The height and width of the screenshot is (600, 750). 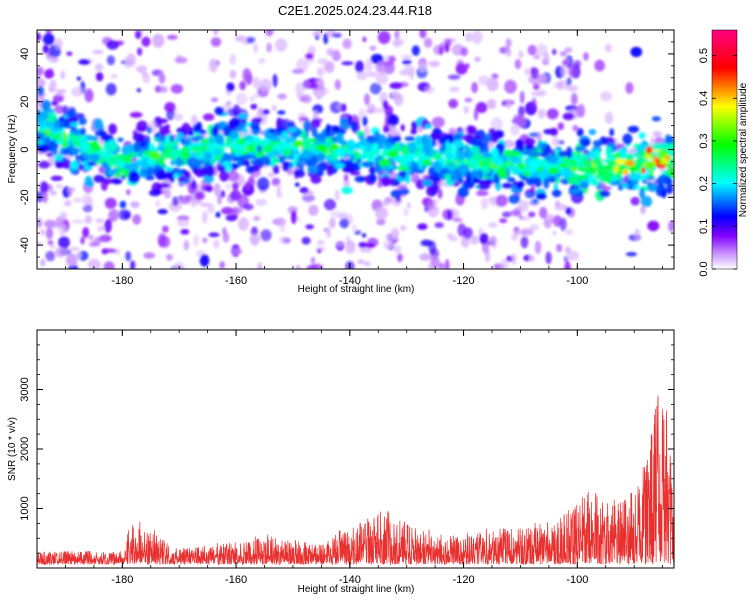 I want to click on colorbar-tick-label: 0.1, so click(x=704, y=226).